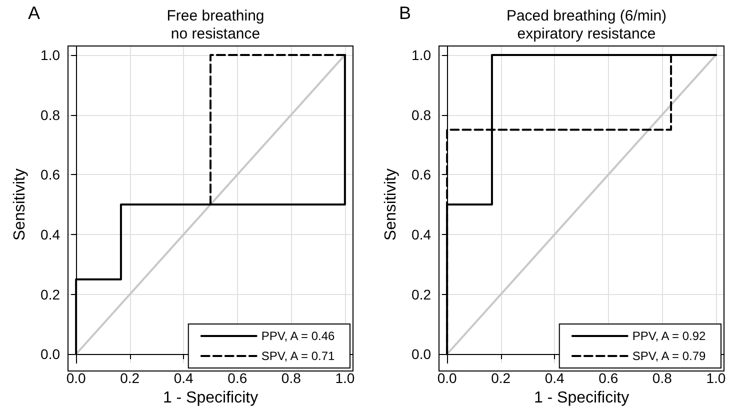 This screenshot has height=411, width=742. I want to click on chart-title: Paced breathing (6/min) expiratory resistance, so click(586, 25).